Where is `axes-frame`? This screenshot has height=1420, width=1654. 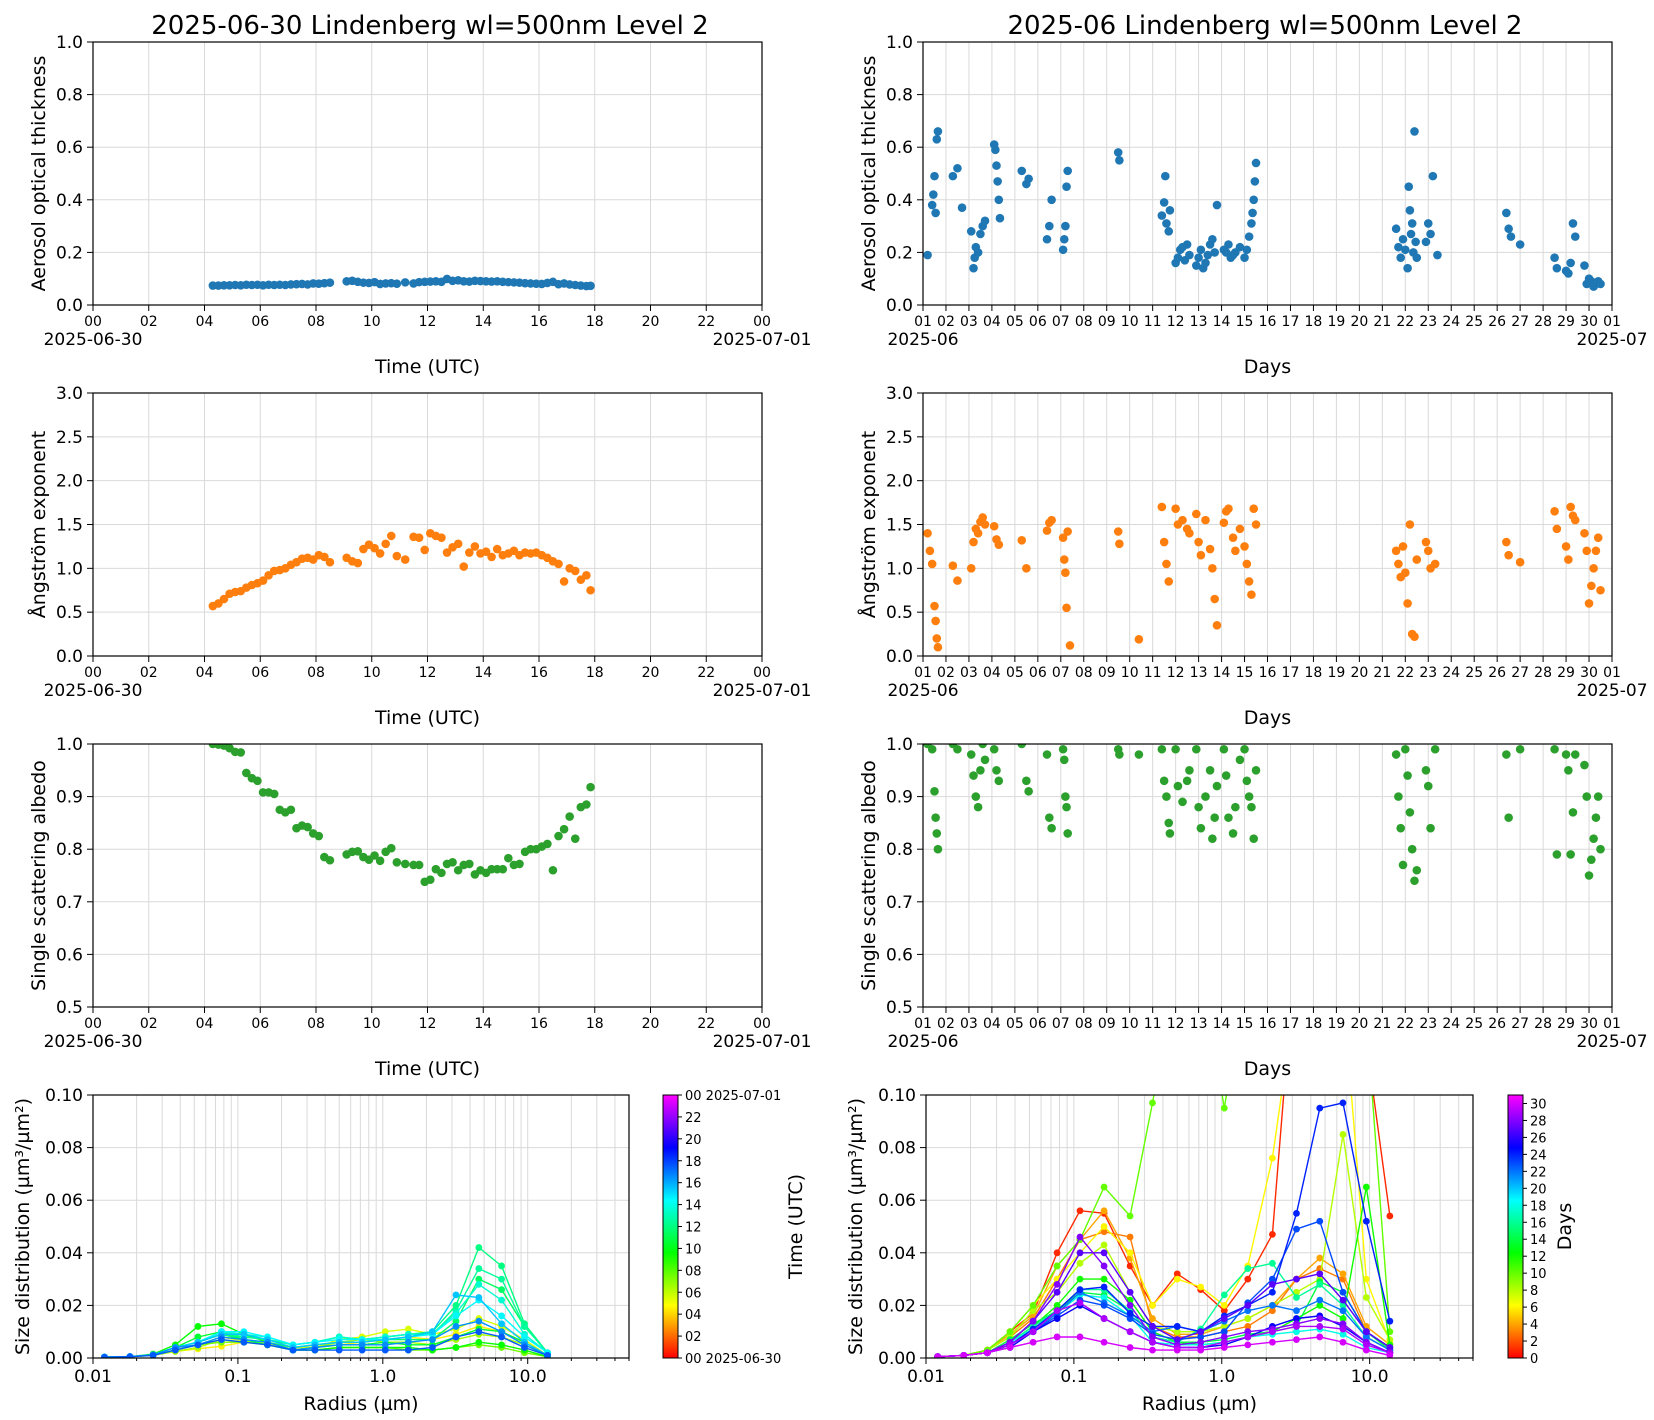 axes-frame is located at coordinates (361, 1226).